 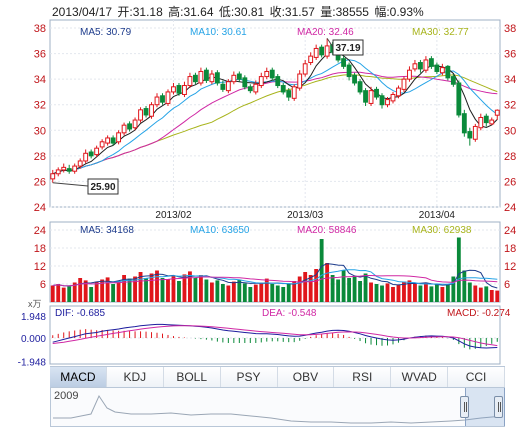 I want to click on price-ma20-label: MA20: 32.46, so click(x=325, y=32).